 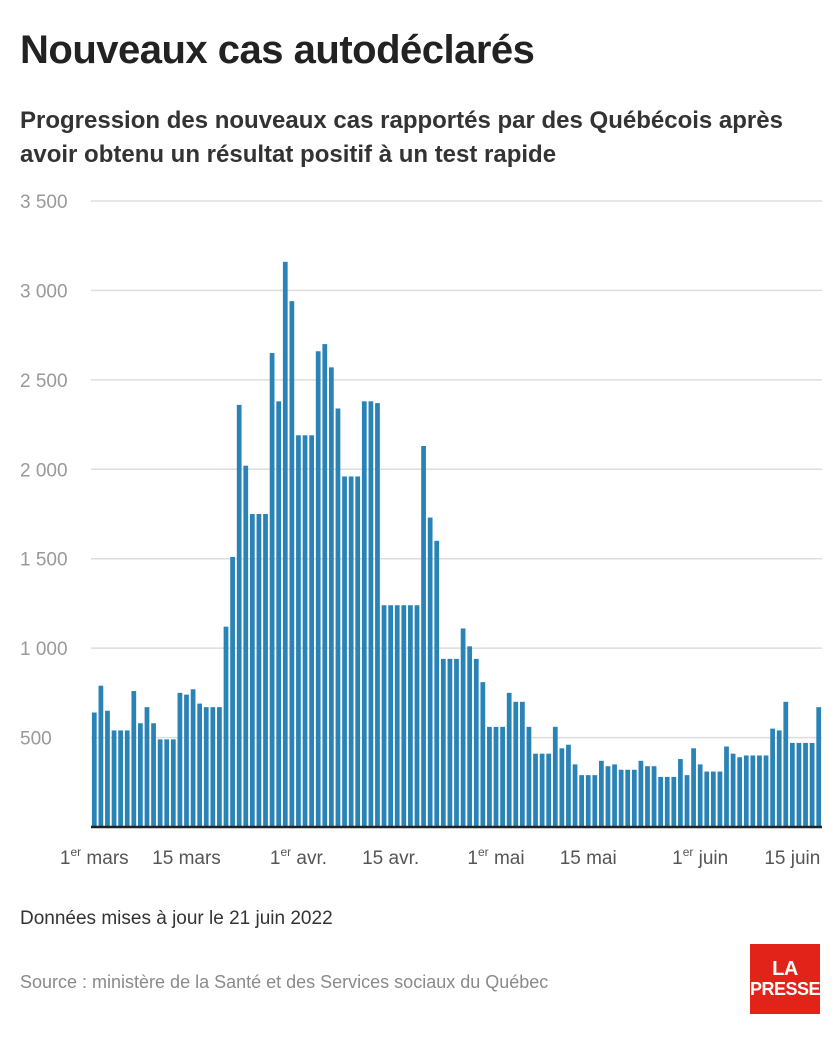 What do you see at coordinates (588, 858) in the screenshot?
I see `x-tick-label: 15 mai` at bounding box center [588, 858].